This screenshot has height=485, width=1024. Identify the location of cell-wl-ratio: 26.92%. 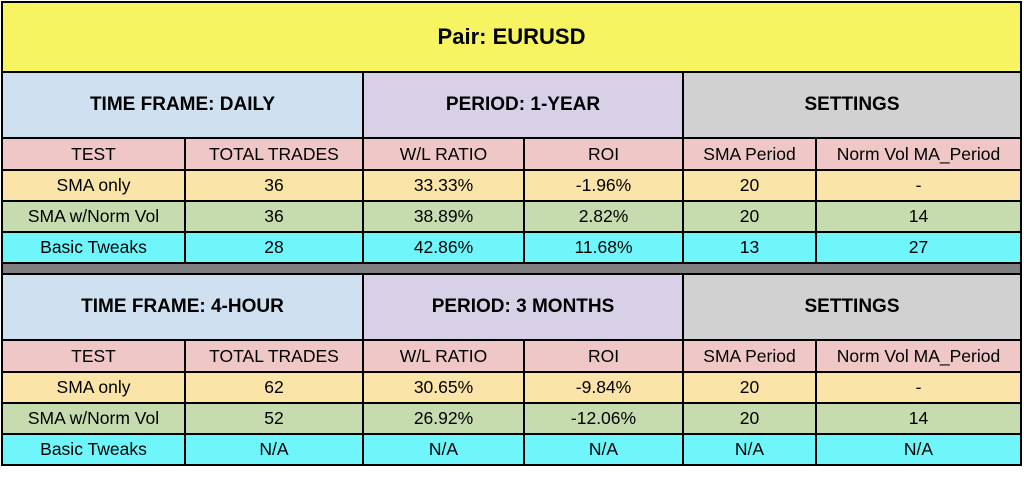
(443, 418).